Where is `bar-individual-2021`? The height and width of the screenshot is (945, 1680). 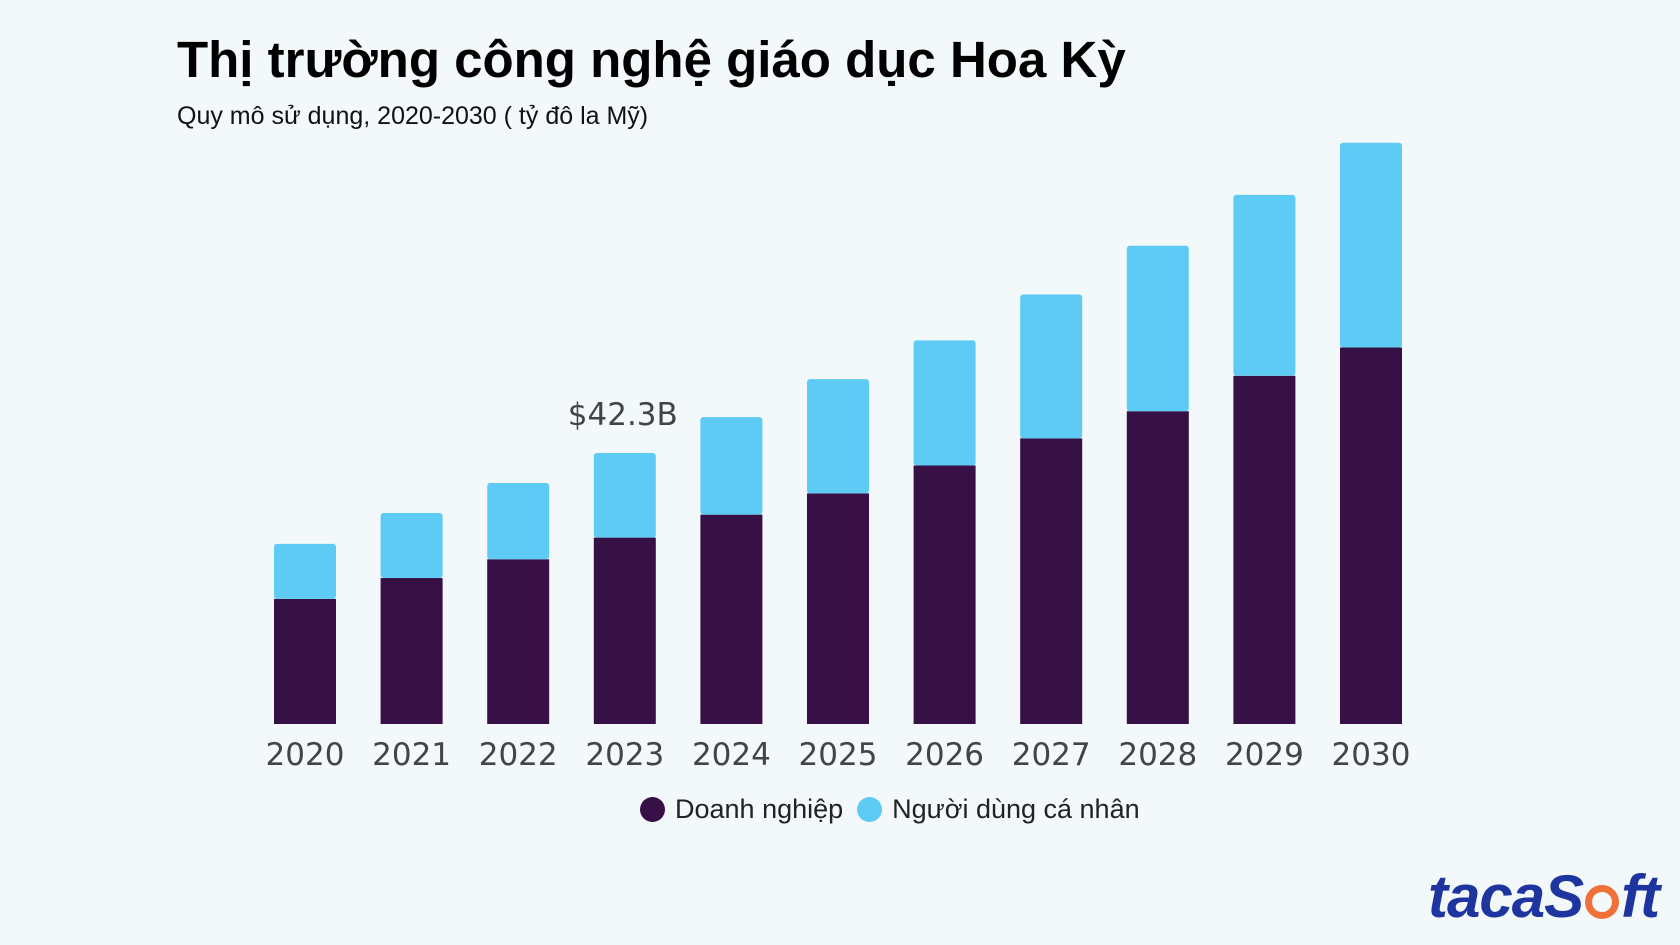 bar-individual-2021 is located at coordinates (411, 545).